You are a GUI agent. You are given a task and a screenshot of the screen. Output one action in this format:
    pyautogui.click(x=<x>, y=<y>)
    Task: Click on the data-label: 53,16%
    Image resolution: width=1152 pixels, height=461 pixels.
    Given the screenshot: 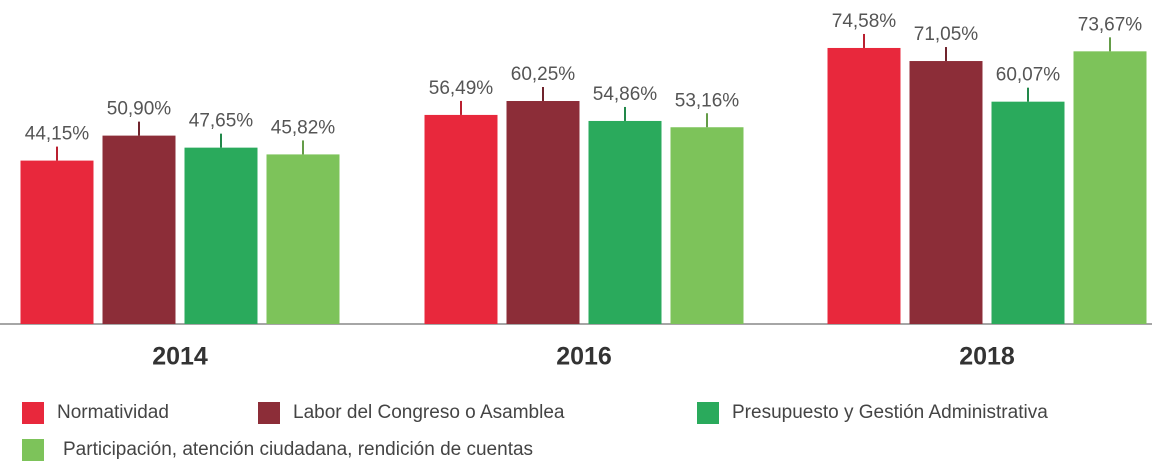 What is the action you would take?
    pyautogui.click(x=707, y=100)
    